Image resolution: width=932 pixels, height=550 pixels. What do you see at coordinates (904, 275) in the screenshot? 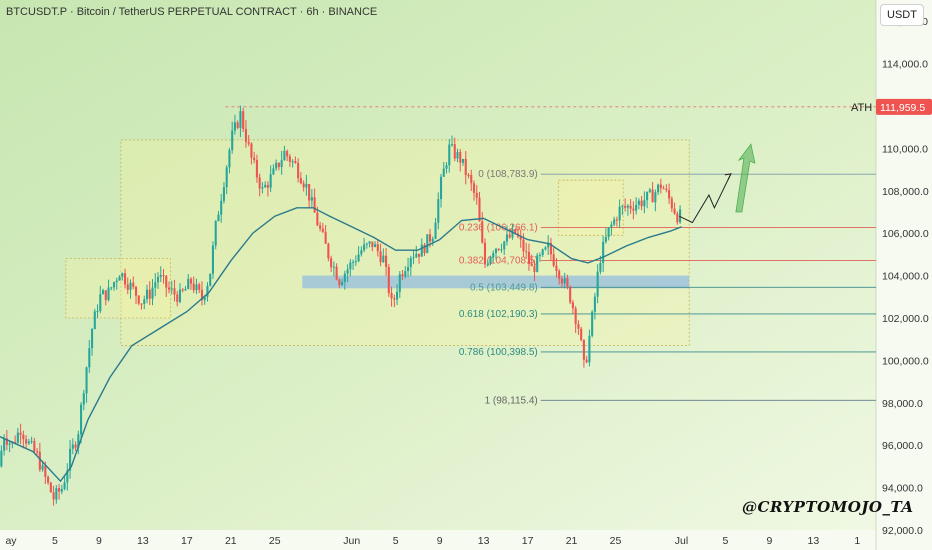
I see `price-scale-background` at bounding box center [904, 275].